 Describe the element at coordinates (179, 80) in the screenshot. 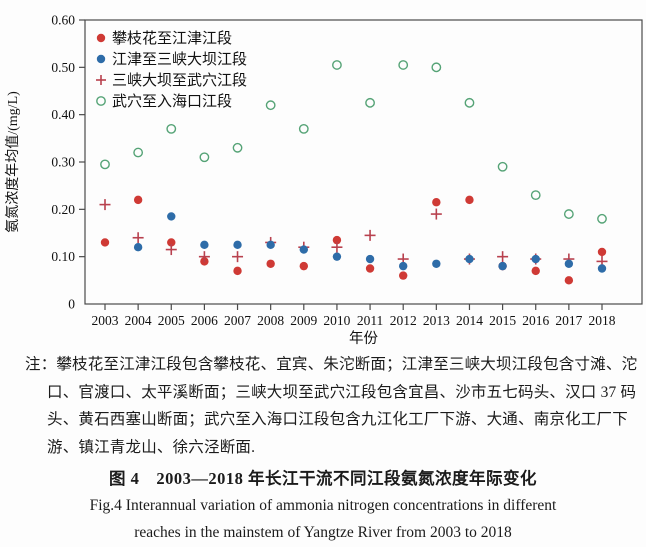

I see `legend-label: 三峡大坝至武穴江段` at that location.